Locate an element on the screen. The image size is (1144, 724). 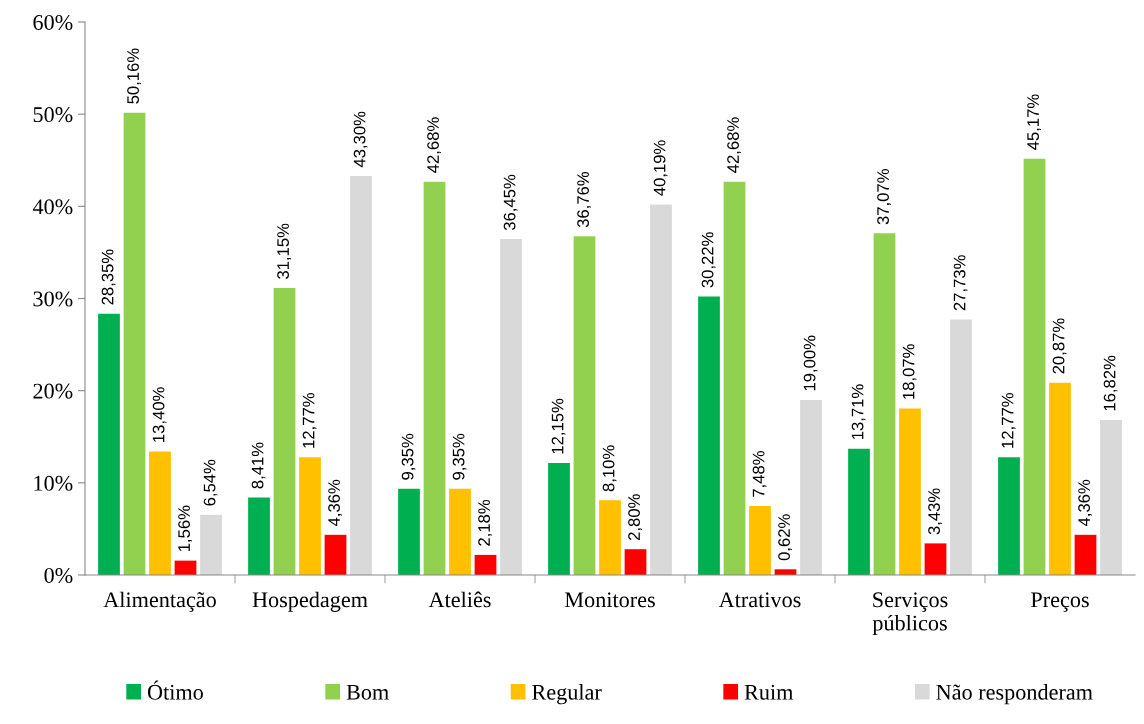
data-label: 37,07% is located at coordinates (884, 197).